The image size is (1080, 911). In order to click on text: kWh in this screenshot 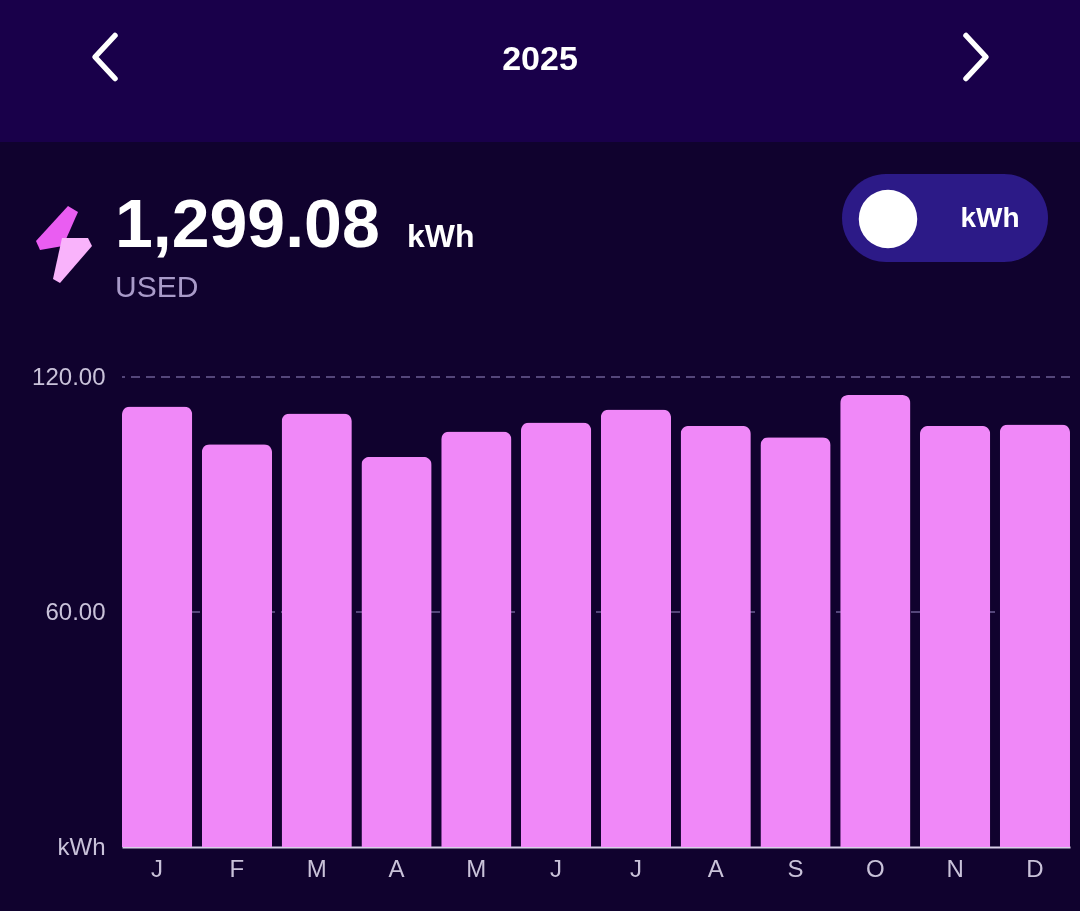, I will do `click(441, 236)`.